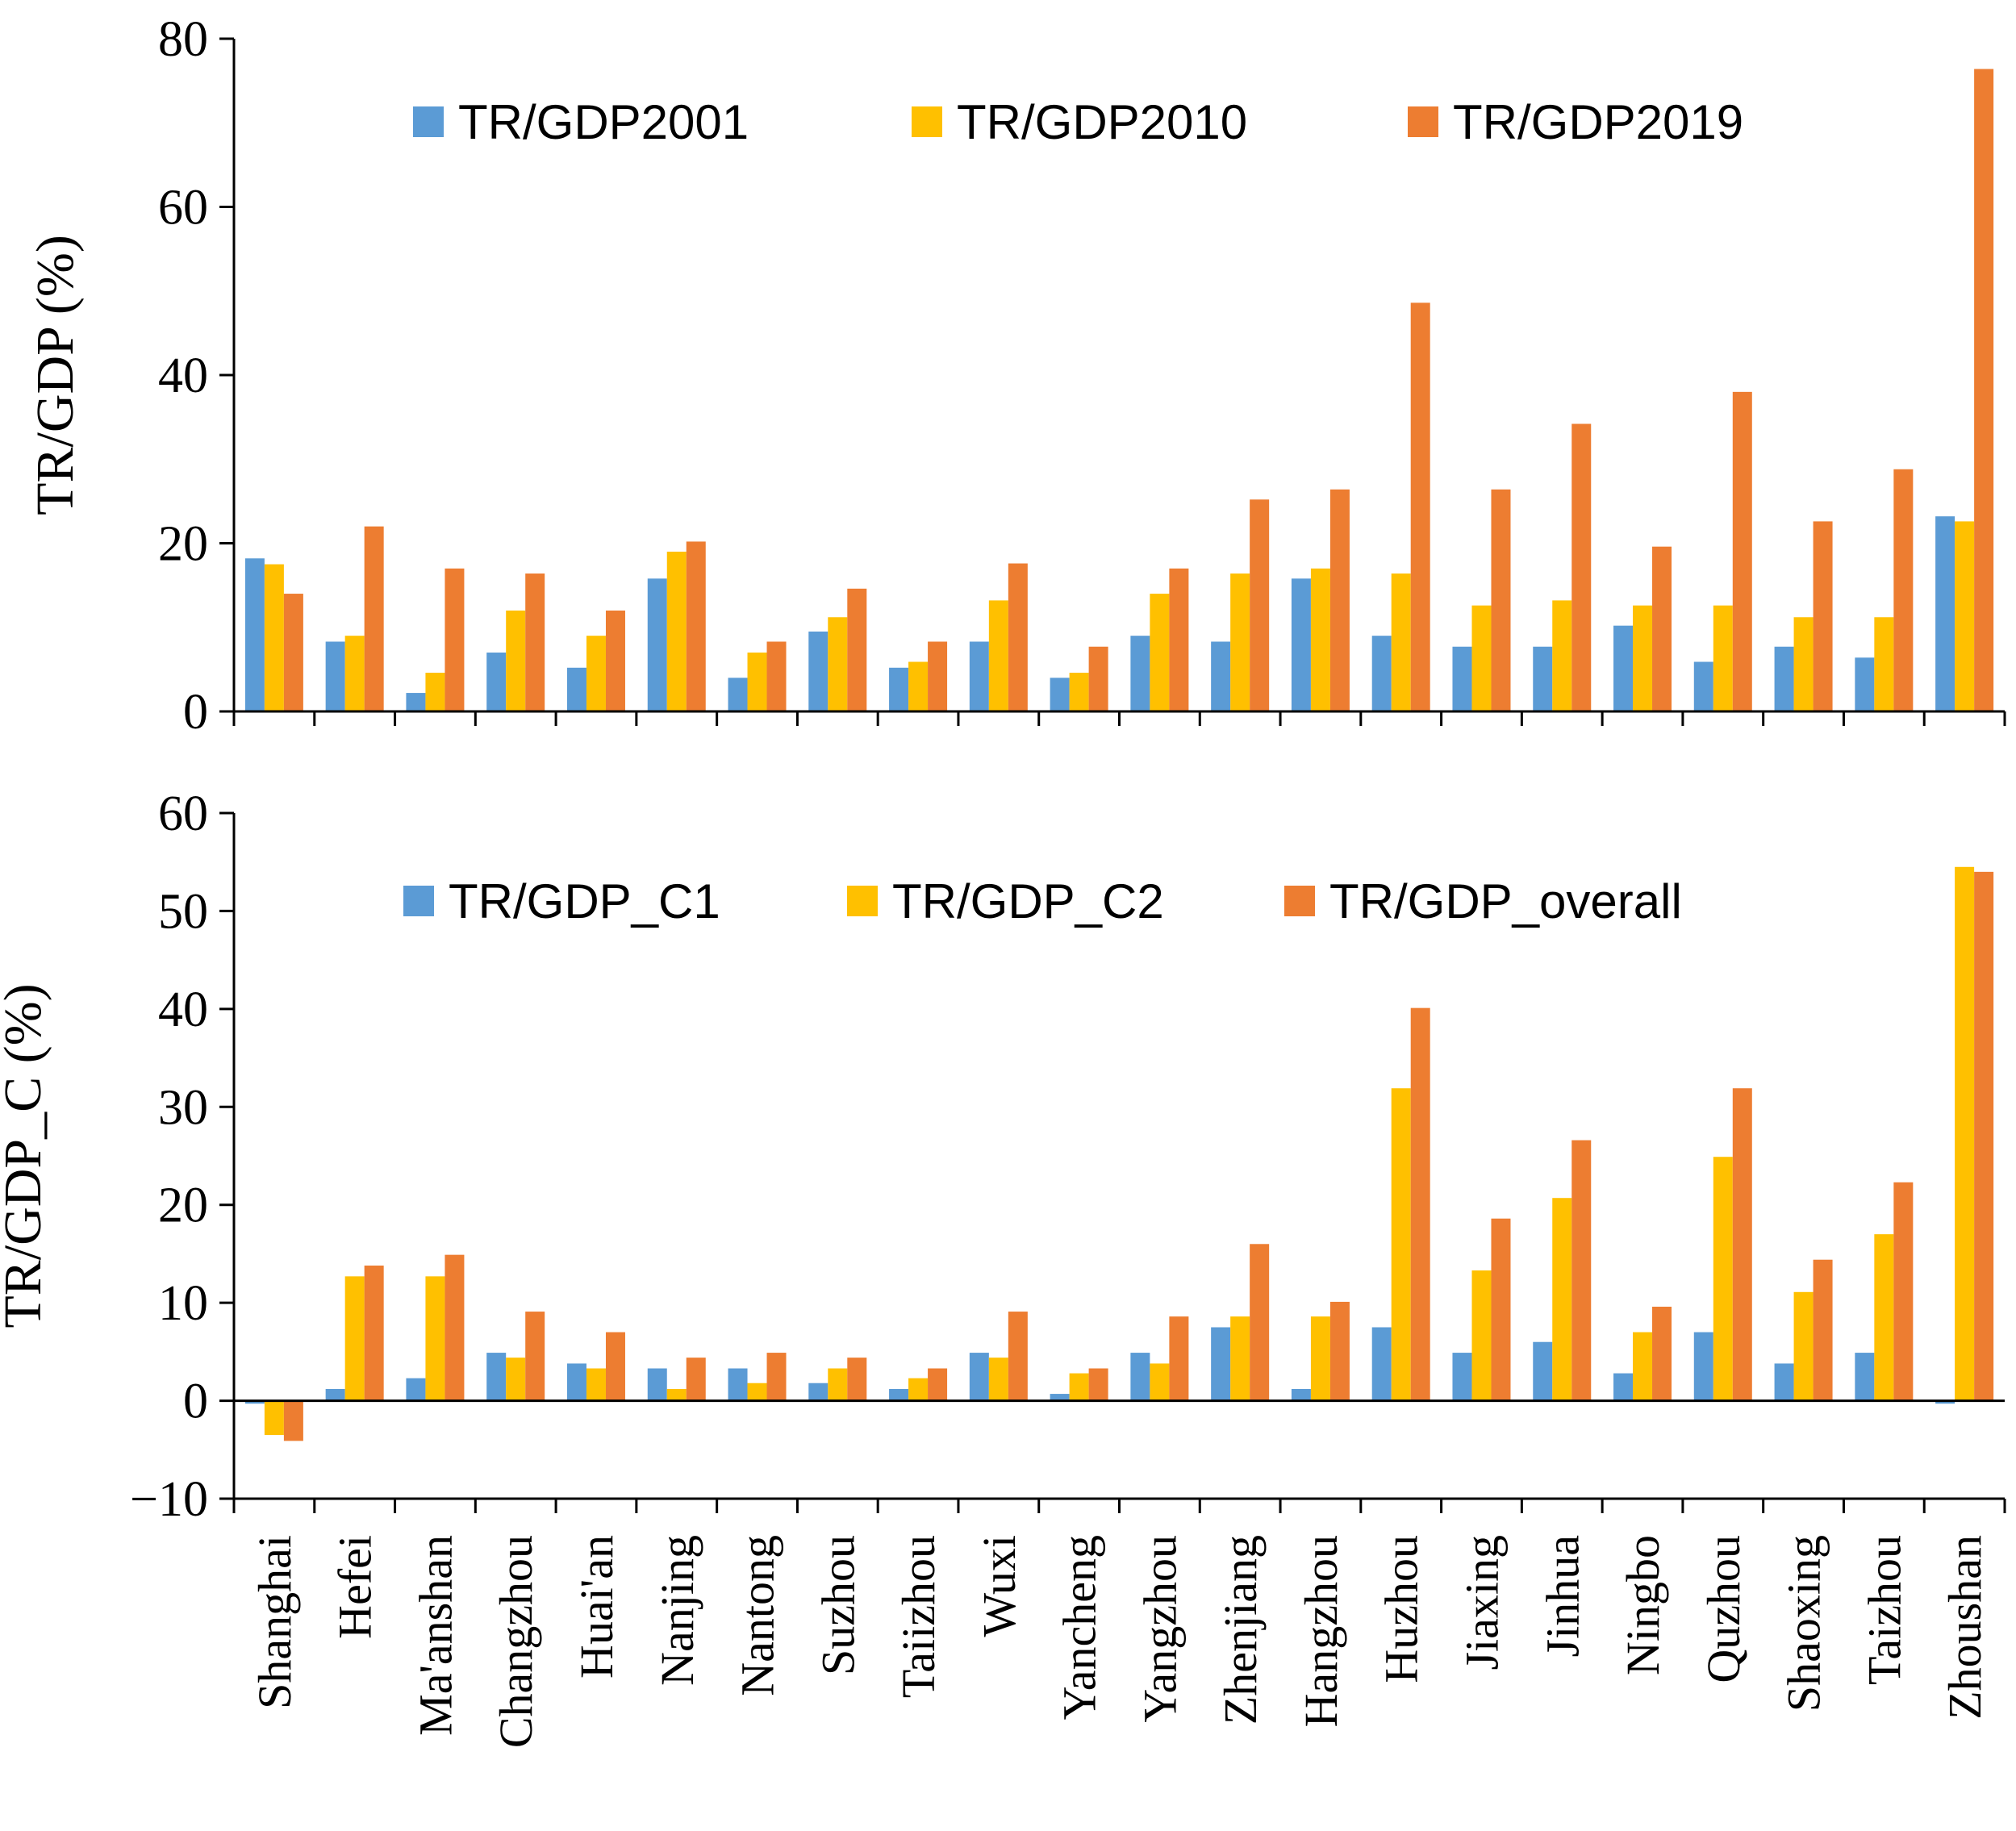  I want to click on panel-1-ytick-label: 40, so click(183, 375).